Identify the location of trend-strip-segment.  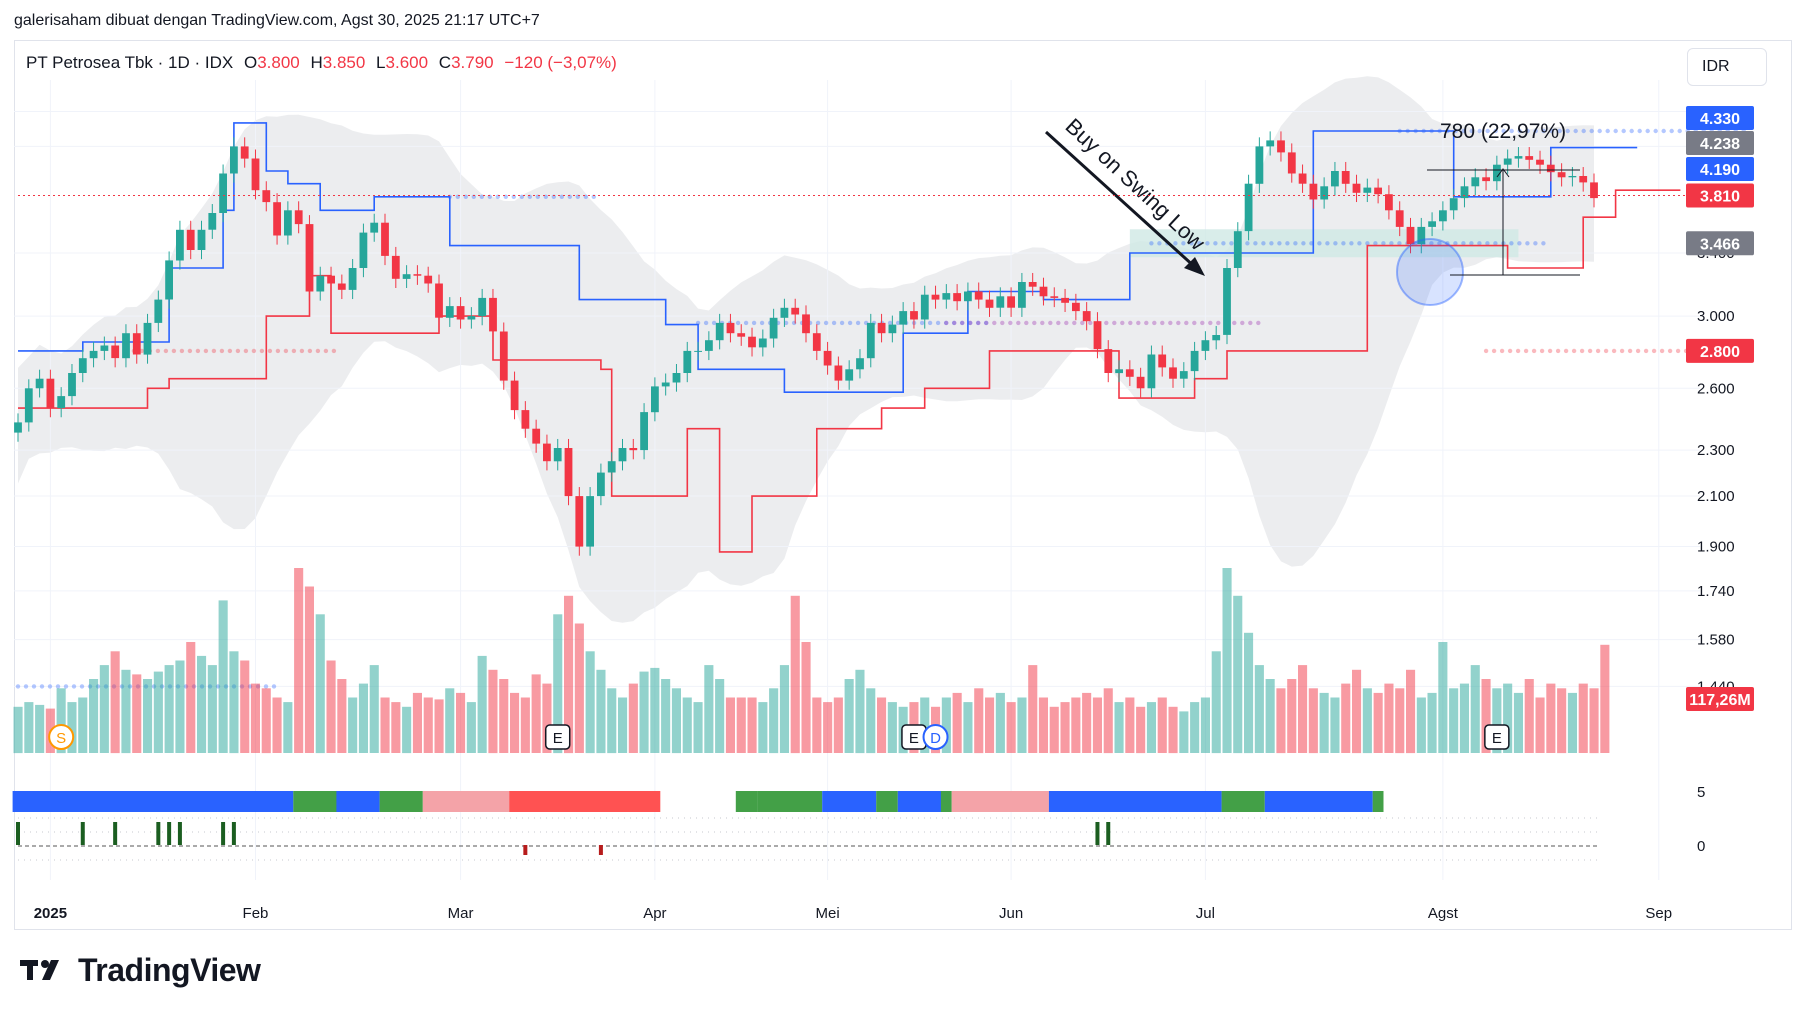
(315, 801).